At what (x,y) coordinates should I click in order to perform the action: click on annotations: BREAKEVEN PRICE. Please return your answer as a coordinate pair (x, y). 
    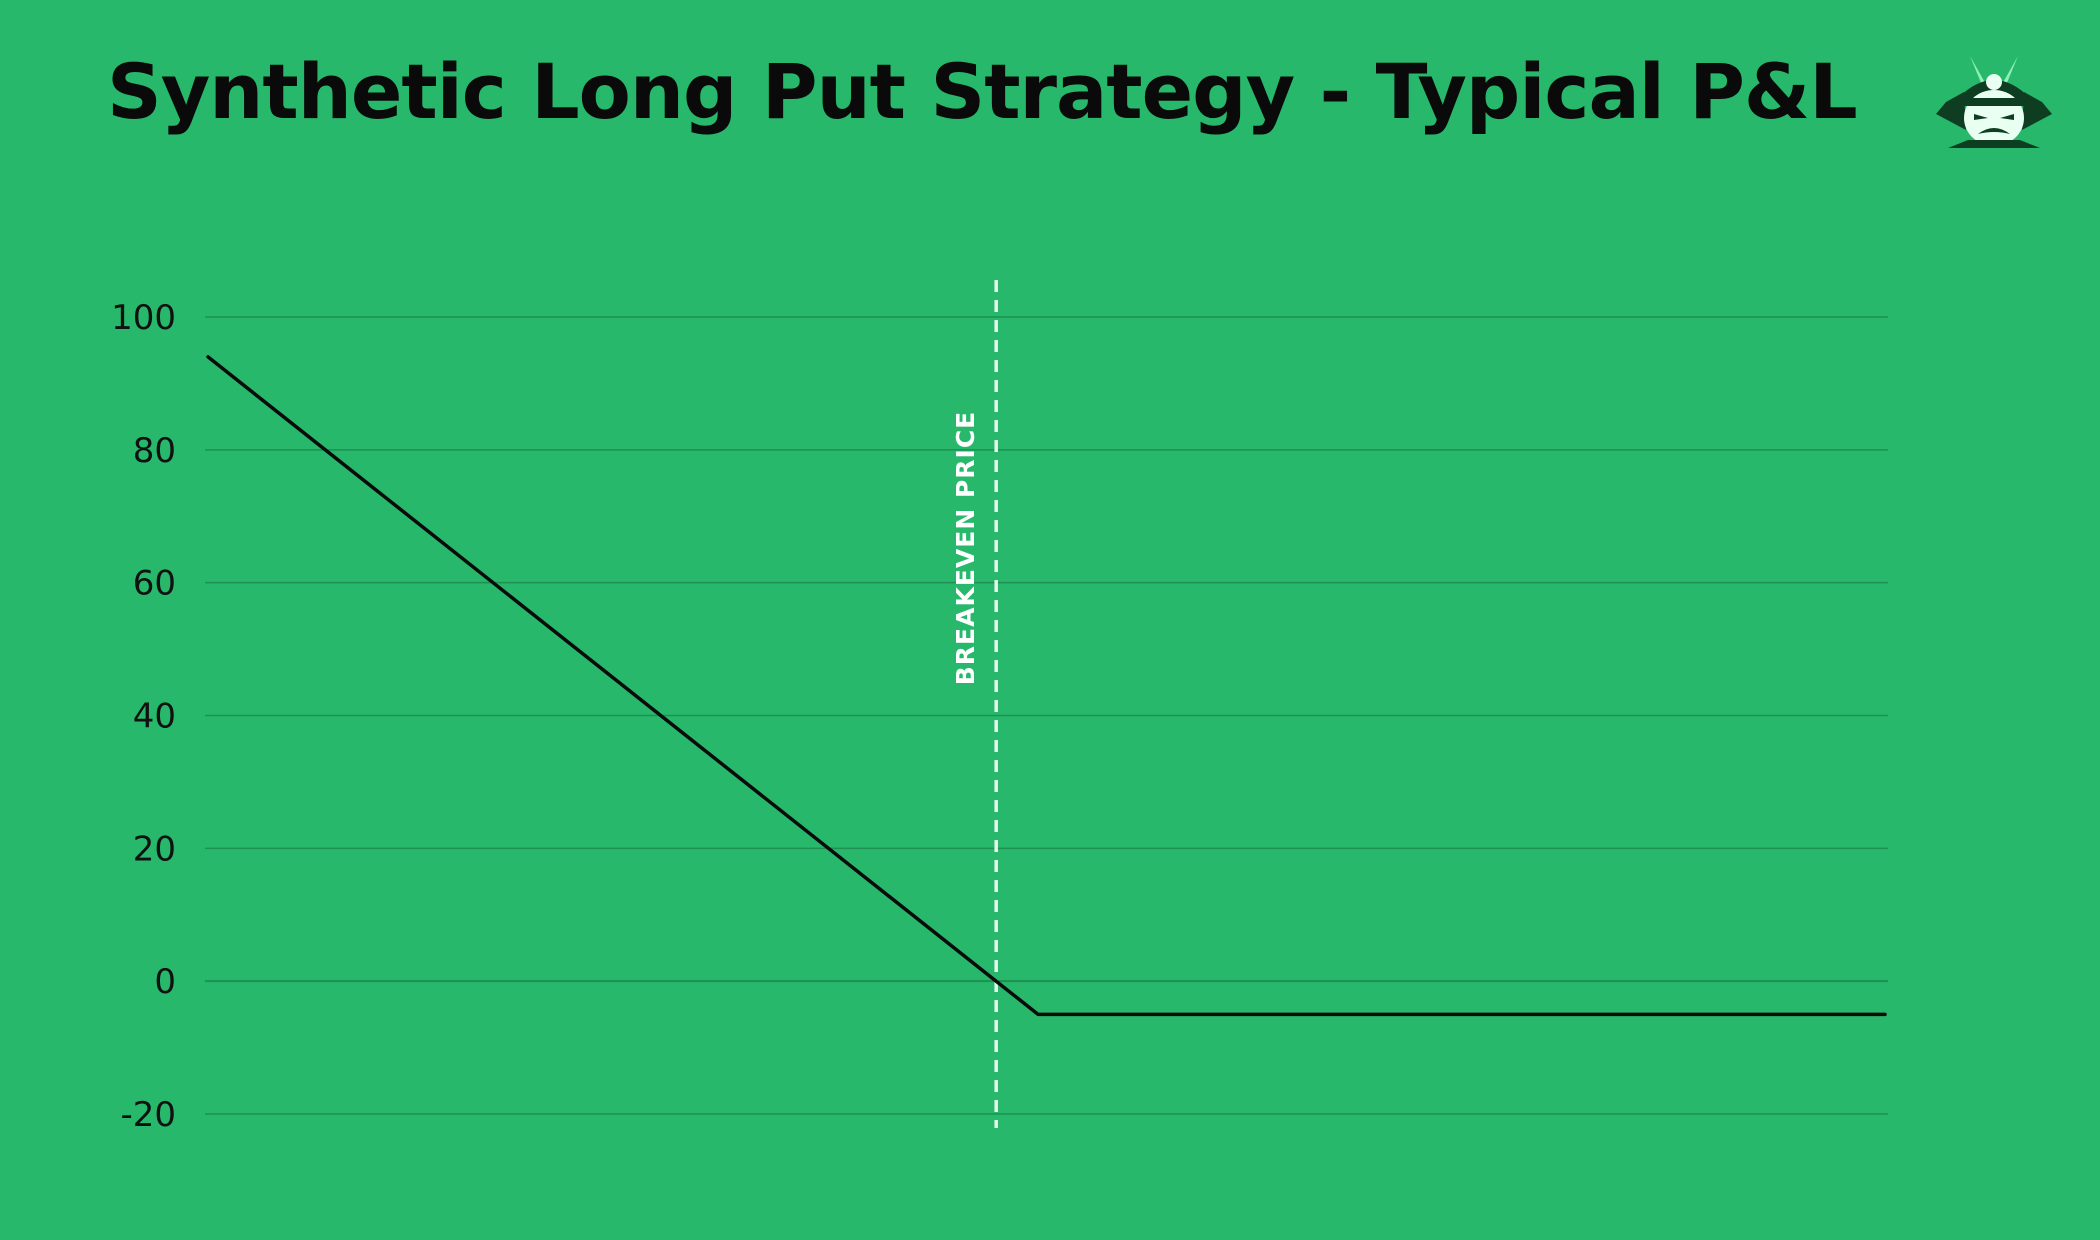
    Looking at the image, I should click on (974, 704).